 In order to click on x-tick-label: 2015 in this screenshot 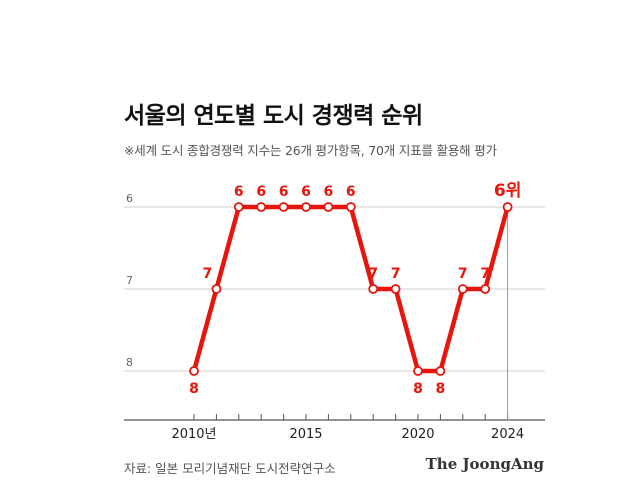, I will do `click(305, 434)`.